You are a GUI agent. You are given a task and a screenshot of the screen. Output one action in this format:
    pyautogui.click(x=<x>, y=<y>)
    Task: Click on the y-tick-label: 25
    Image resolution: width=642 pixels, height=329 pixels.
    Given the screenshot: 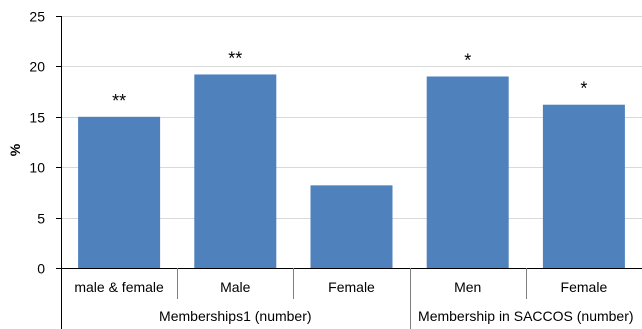 What is the action you would take?
    pyautogui.click(x=37, y=17)
    